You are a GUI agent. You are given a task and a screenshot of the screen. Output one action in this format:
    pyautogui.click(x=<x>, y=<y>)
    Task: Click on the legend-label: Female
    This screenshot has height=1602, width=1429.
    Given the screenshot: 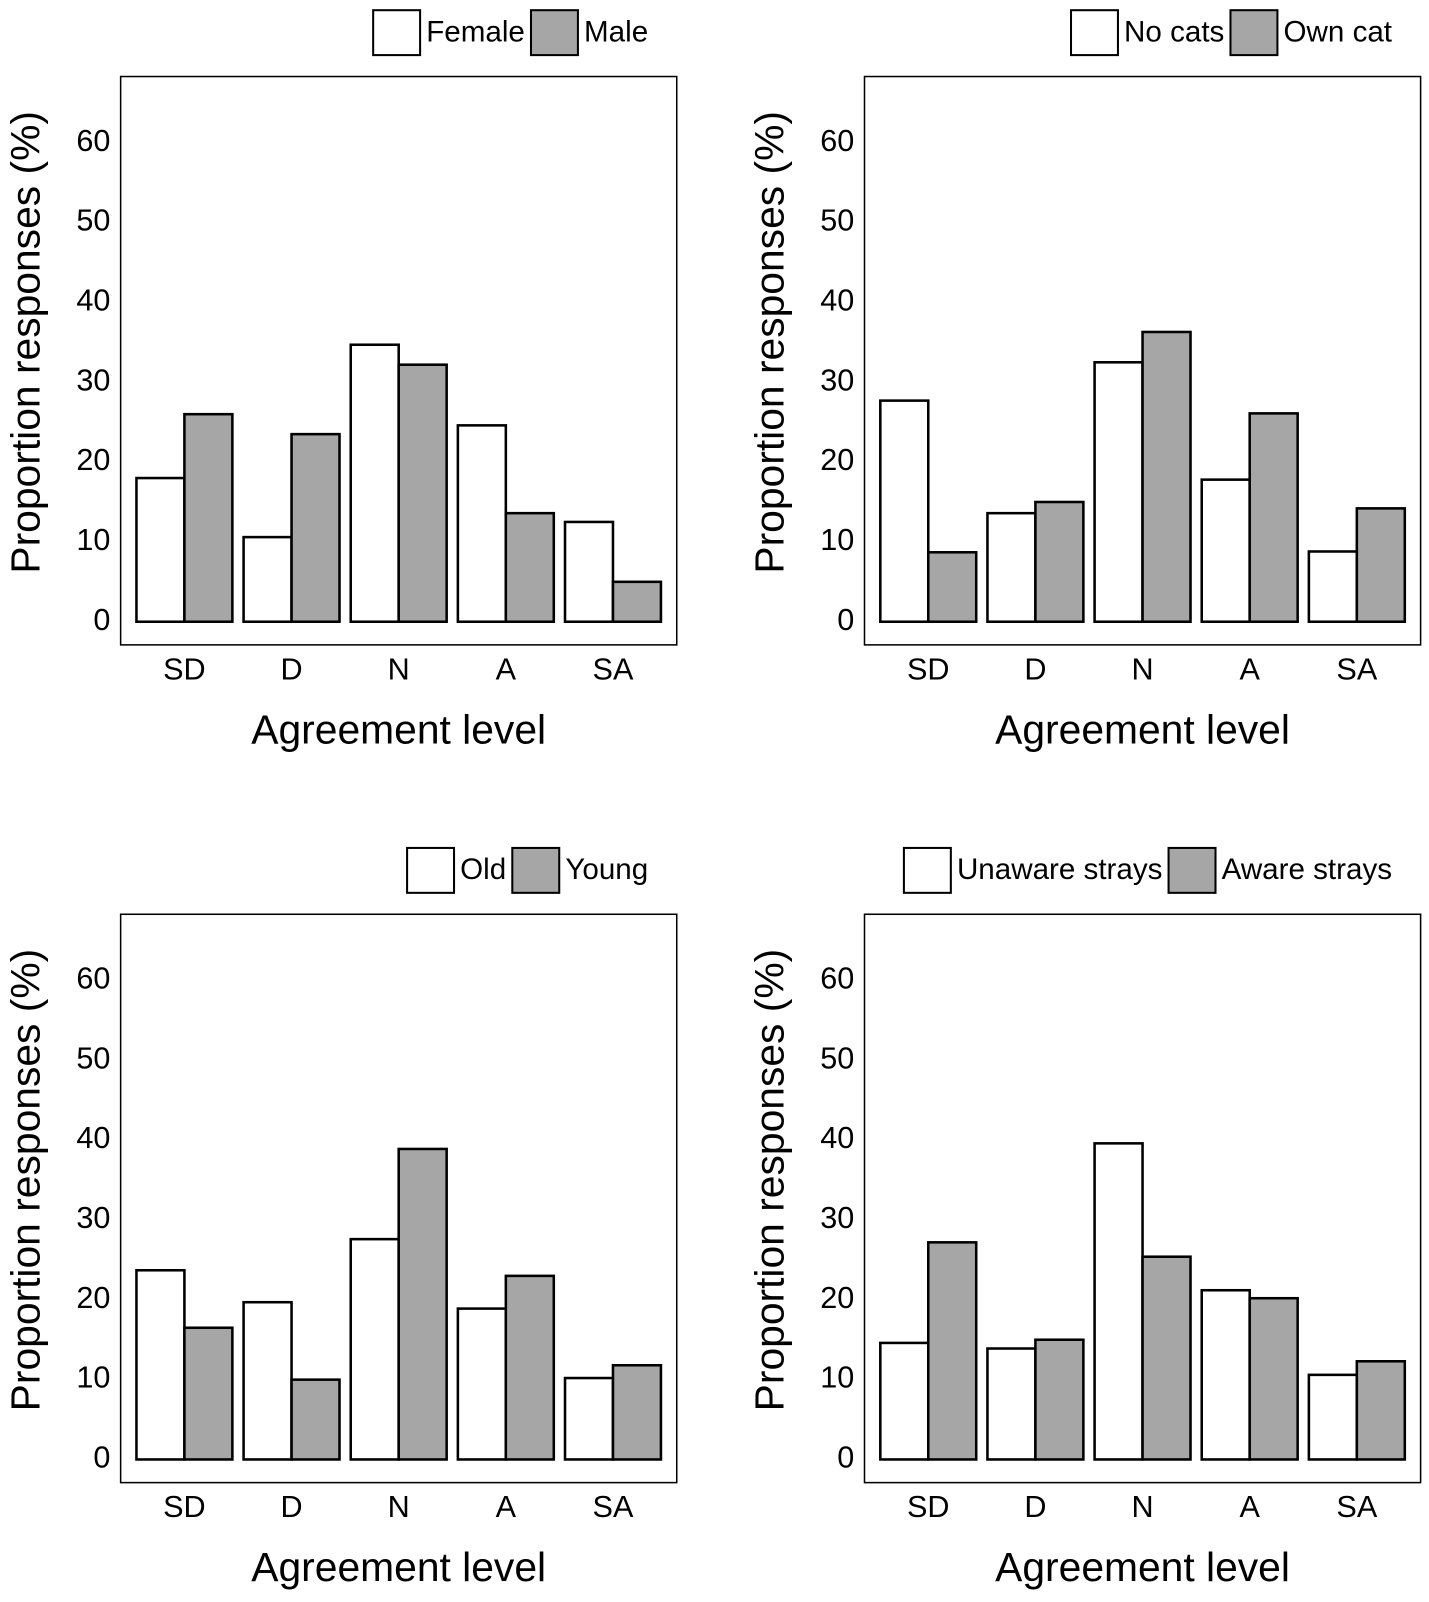 What is the action you would take?
    pyautogui.click(x=475, y=31)
    